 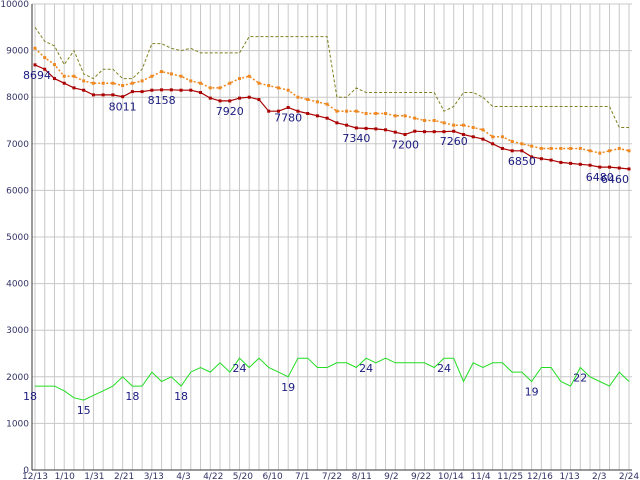 What do you see at coordinates (26, 471) in the screenshot?
I see `y-tick-label: 0` at bounding box center [26, 471].